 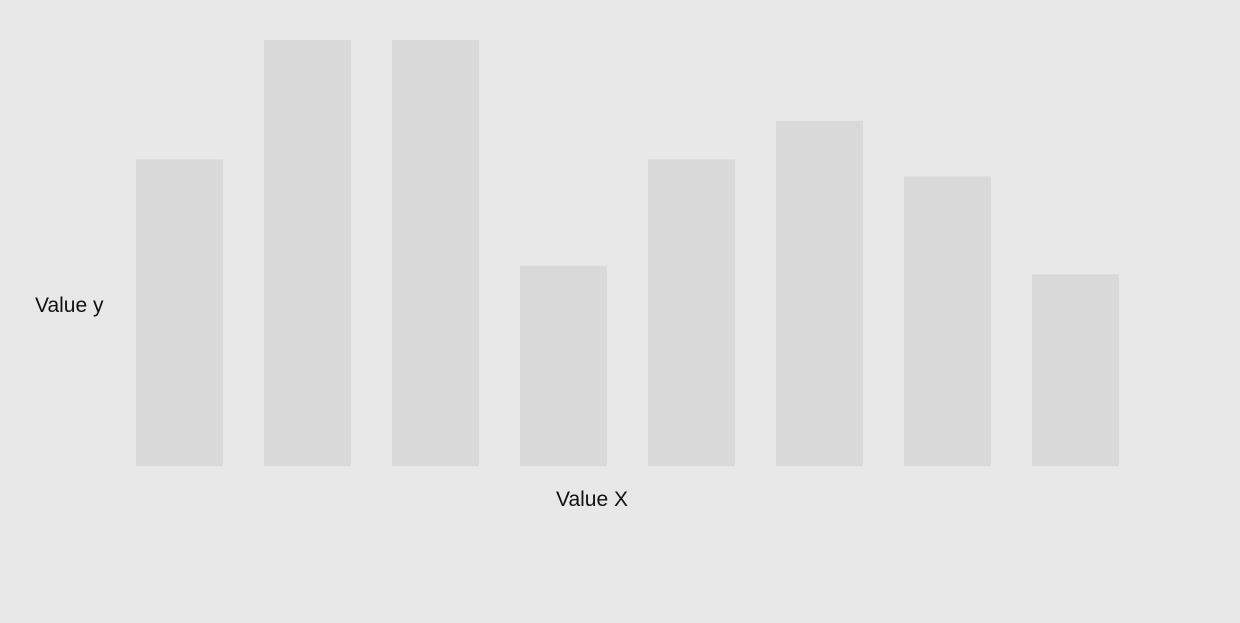 What do you see at coordinates (592, 500) in the screenshot?
I see `x-axis-label: Value X` at bounding box center [592, 500].